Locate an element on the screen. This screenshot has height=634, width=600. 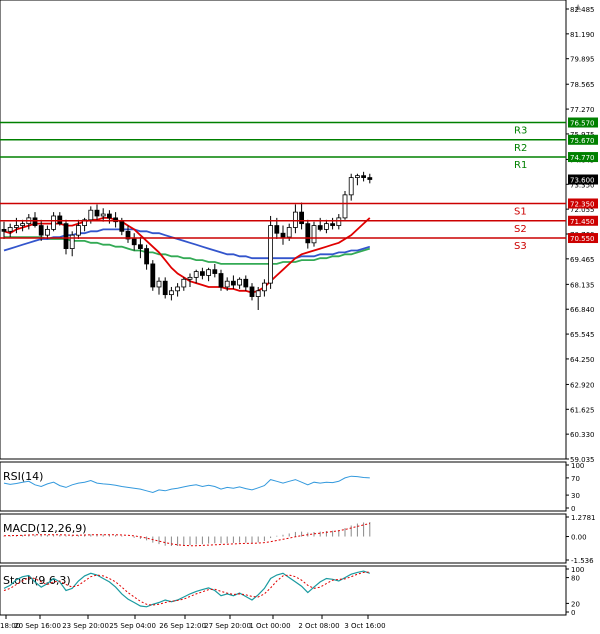
level-name-s1: S1 is located at coordinates (520, 211).